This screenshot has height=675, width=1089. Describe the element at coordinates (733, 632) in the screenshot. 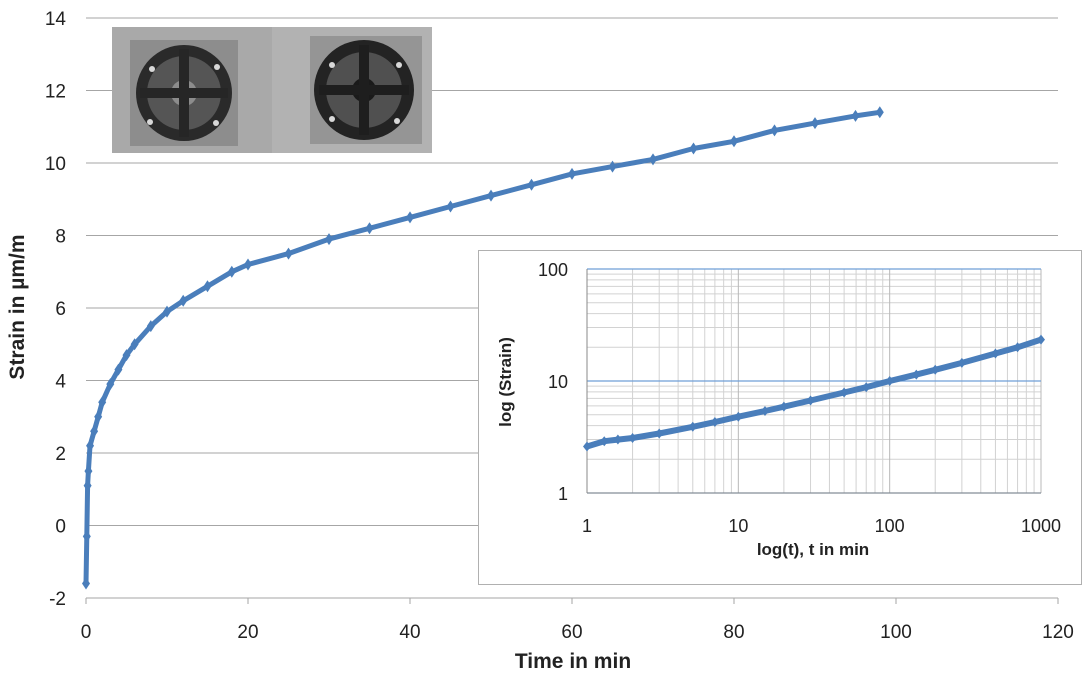

I see `main-x-tick-label: 80` at that location.